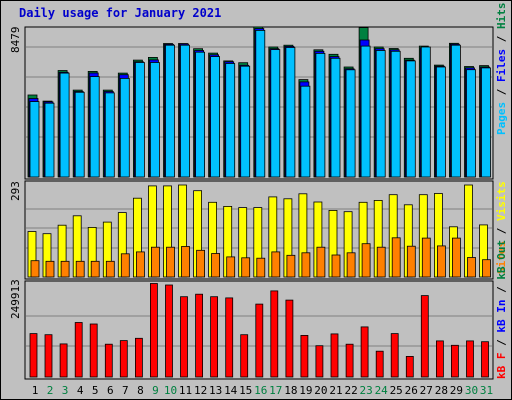  Describe the element at coordinates (501, 227) in the screenshot. I see `middle-legend: Sites / Visits` at that location.